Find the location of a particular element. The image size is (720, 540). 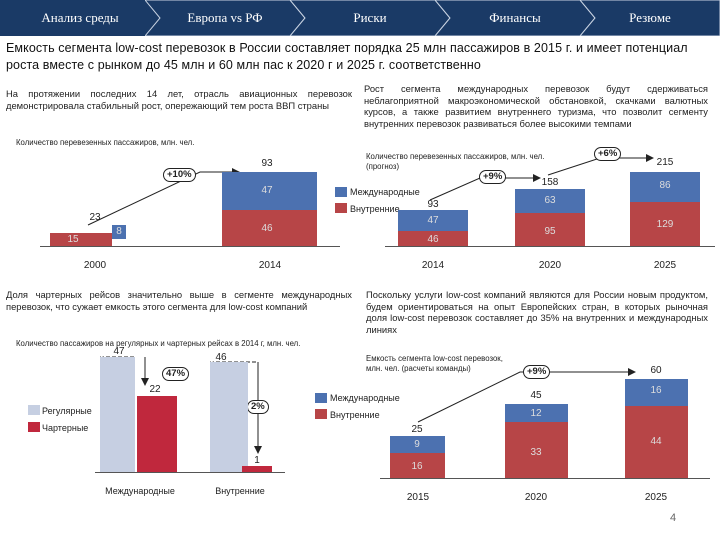

chart1-bar-2000-international is located at coordinates (119, 232).